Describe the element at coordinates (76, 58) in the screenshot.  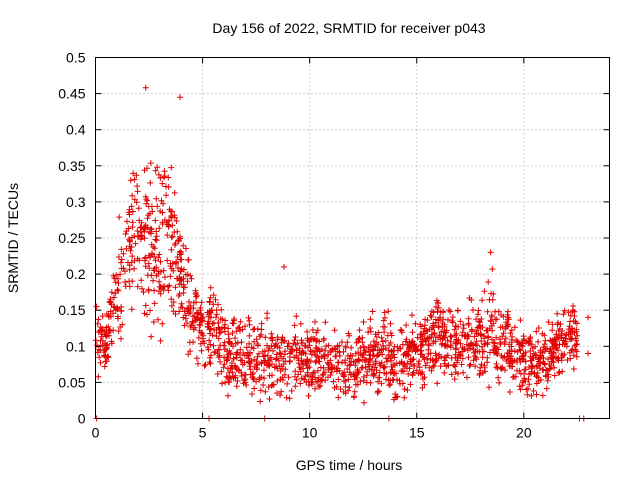
I see `y-tick-label: 0.5` at that location.